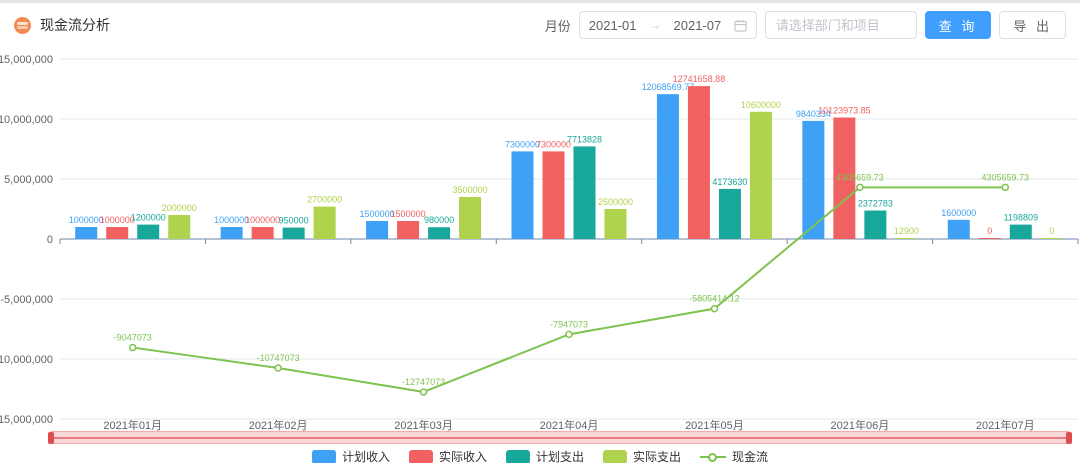 This screenshot has height=463, width=1080. I want to click on page-title: 现金流分析, so click(75, 25).